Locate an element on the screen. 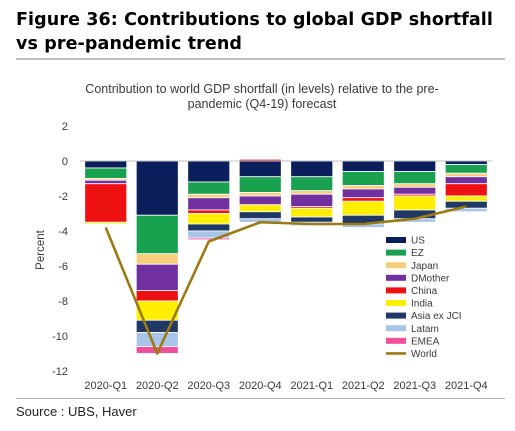 The width and height of the screenshot is (515, 431). legend-swatch-china is located at coordinates (396, 290).